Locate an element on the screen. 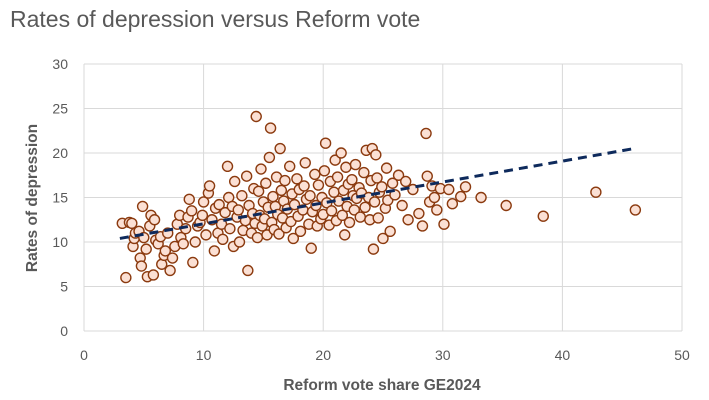 This screenshot has width=709, height=400. x-tick-label: 20 is located at coordinates (323, 355).